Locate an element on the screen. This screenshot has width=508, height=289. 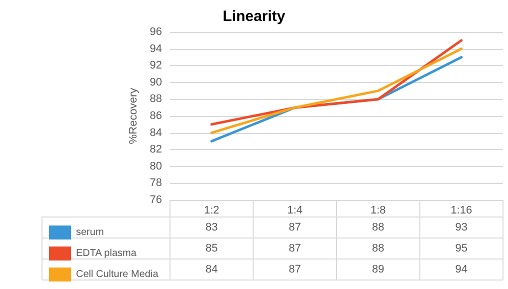
y-tick-label: 92 is located at coordinates (156, 66).